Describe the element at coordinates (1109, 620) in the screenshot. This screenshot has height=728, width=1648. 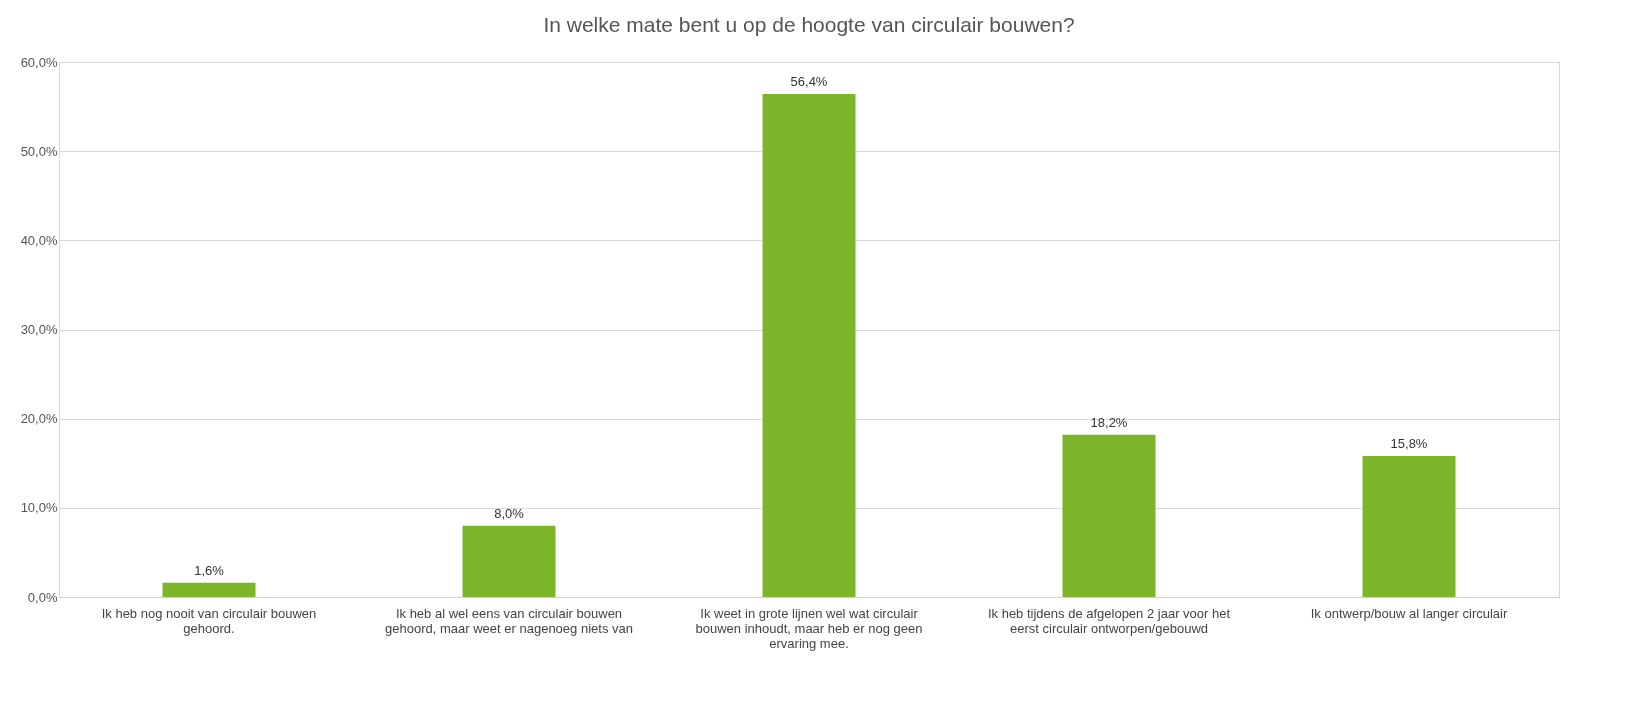
I see `x-tick-label: Ik heb tijdens de afgelopen 2 jaar voor het eerst circulair ontworpen/gebouwd` at that location.